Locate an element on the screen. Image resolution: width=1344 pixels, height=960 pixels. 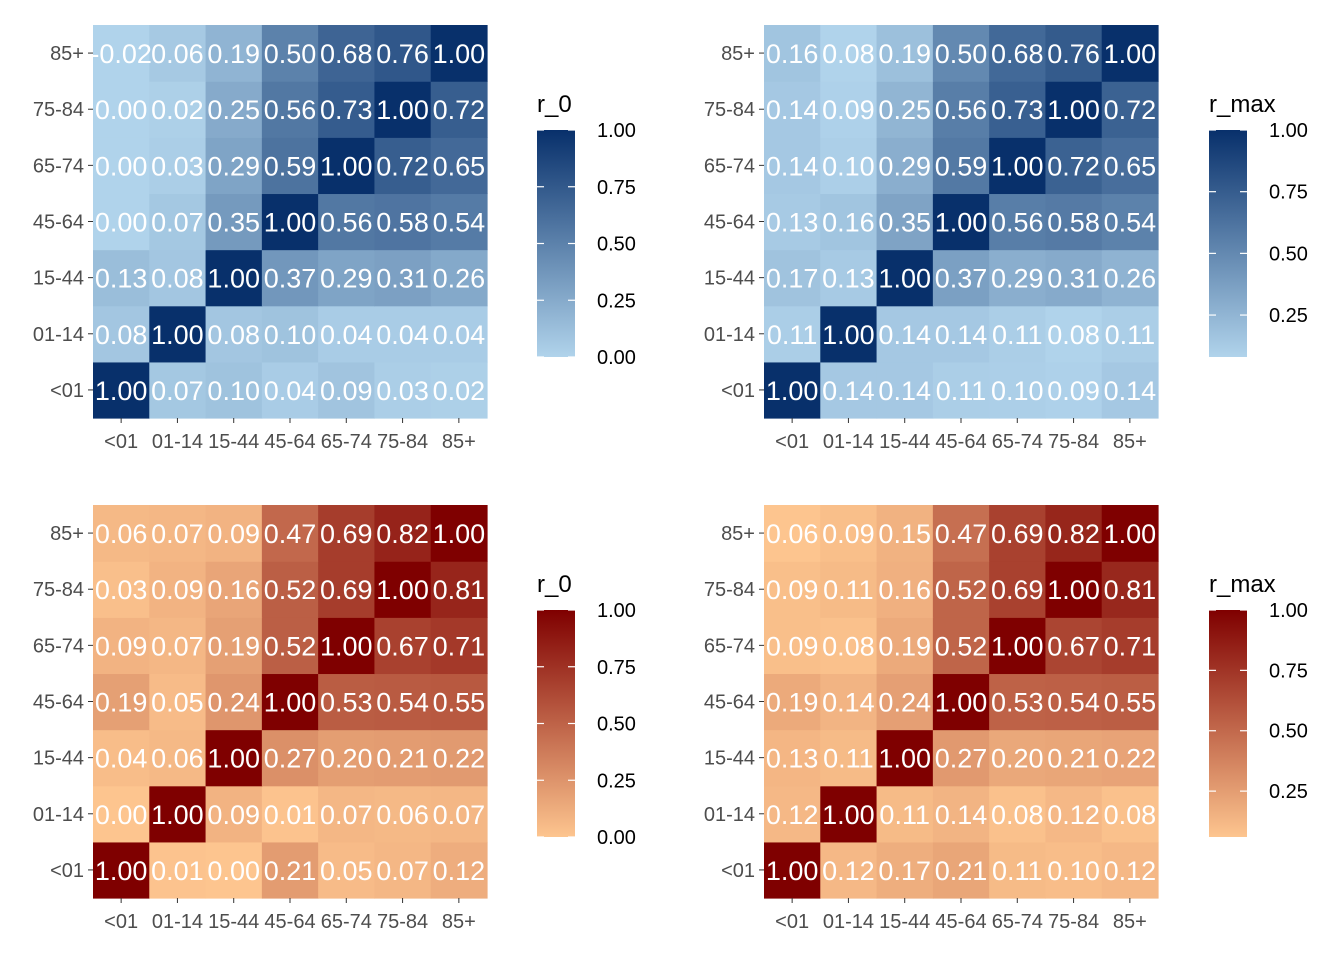
cell-value-label: 0.22 is located at coordinates (459, 759).